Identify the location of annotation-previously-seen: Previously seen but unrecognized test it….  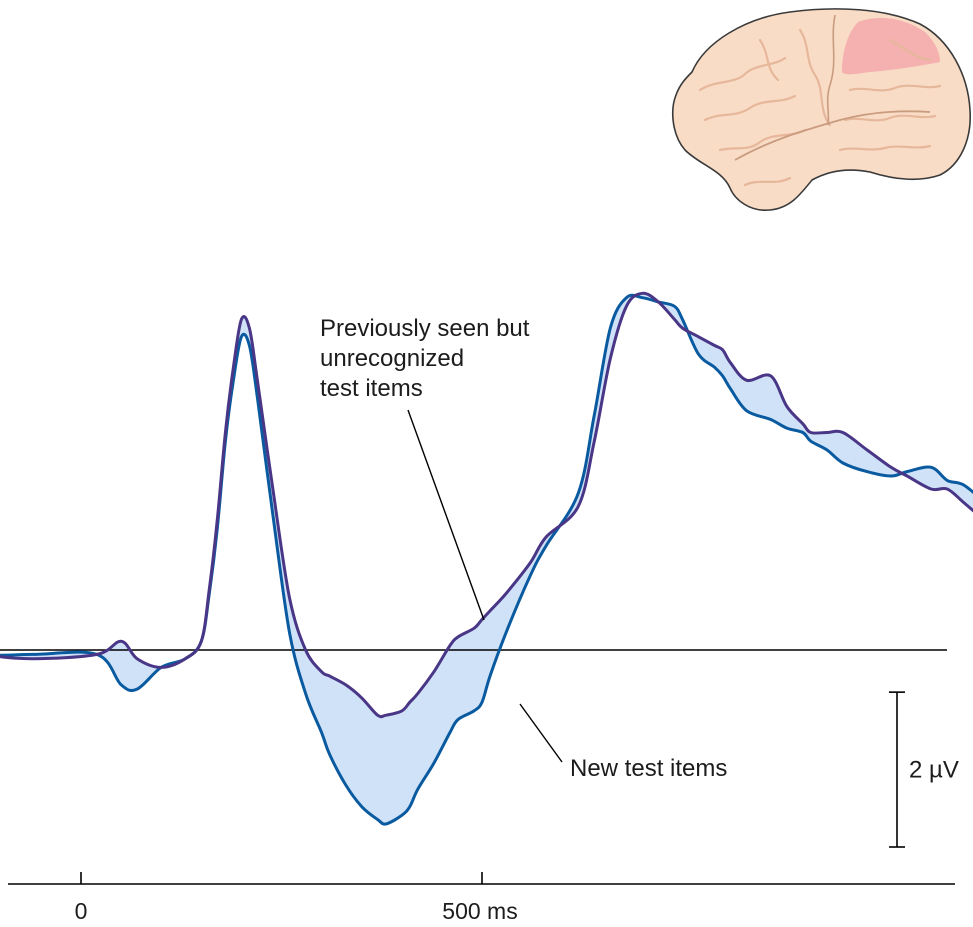
(425, 468).